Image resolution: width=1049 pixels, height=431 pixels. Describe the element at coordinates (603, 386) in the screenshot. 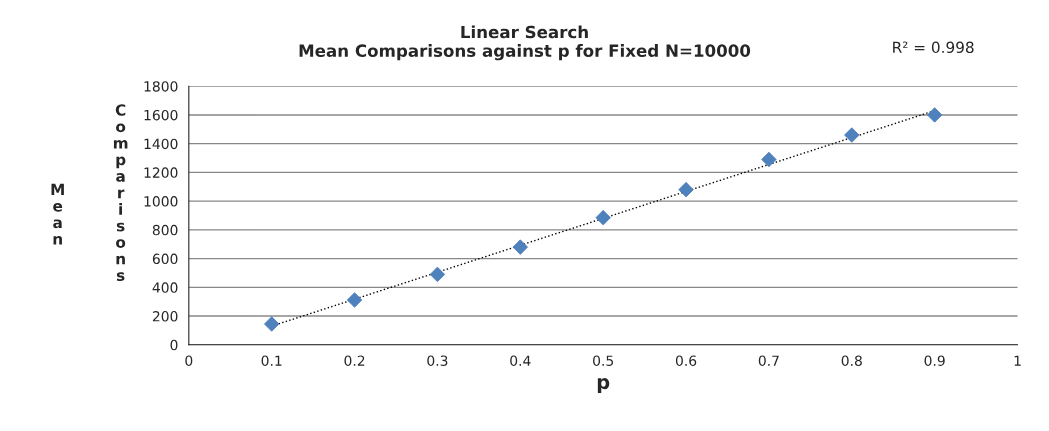

I see `x-axis-title: p` at that location.